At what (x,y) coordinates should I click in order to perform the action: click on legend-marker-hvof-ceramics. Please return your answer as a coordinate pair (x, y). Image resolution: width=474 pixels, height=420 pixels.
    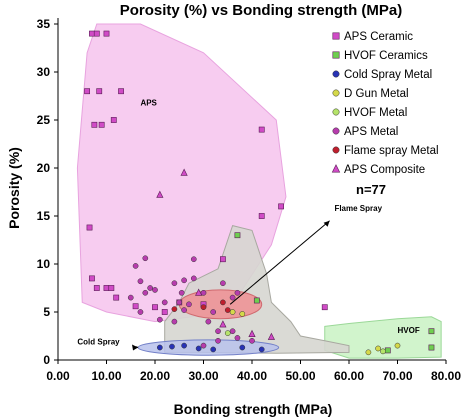
    Looking at the image, I should click on (336, 55).